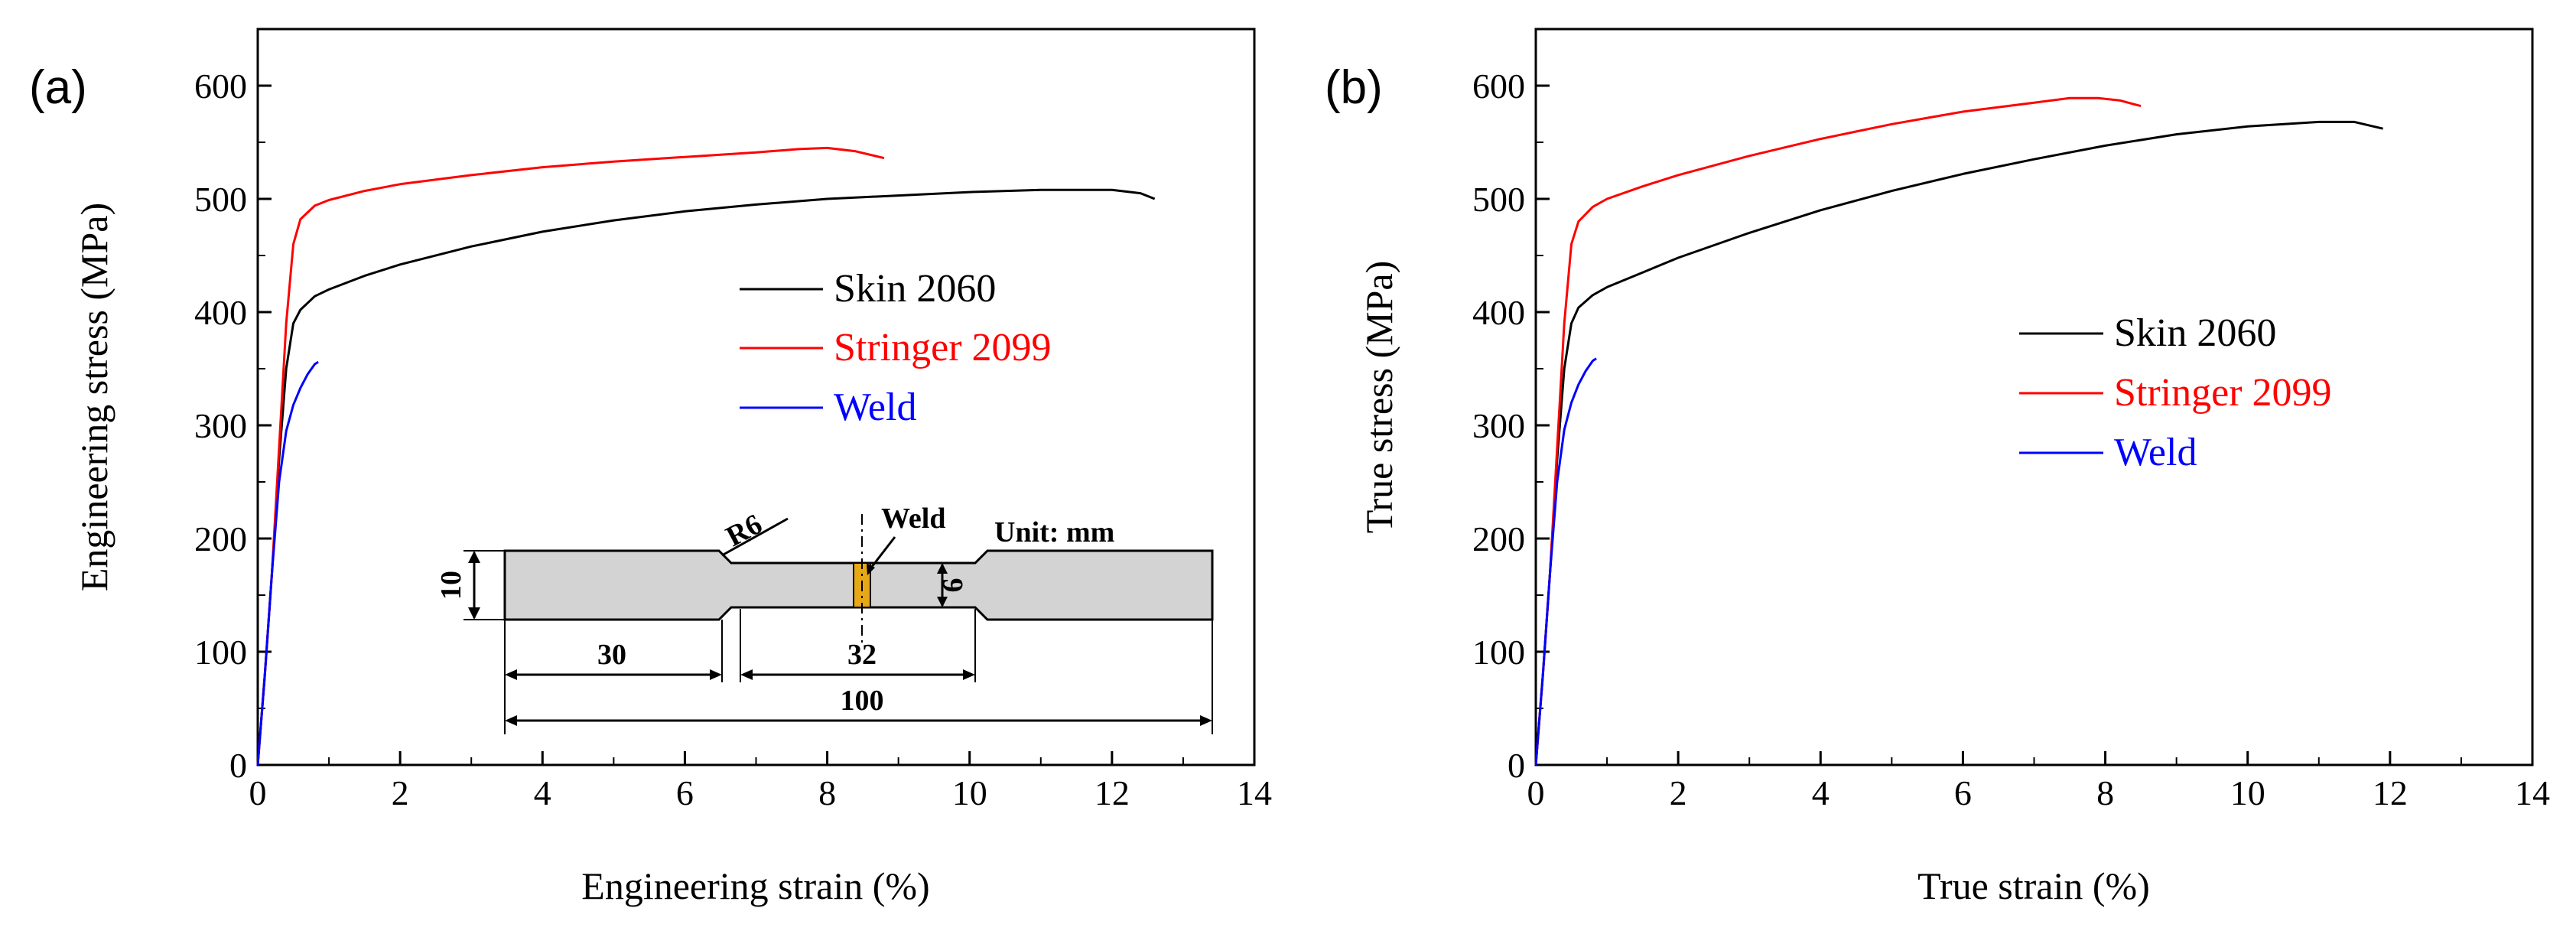 Image resolution: width=2576 pixels, height=934 pixels. What do you see at coordinates (2105, 792) in the screenshot?
I see `x-tick-label-b: 8` at bounding box center [2105, 792].